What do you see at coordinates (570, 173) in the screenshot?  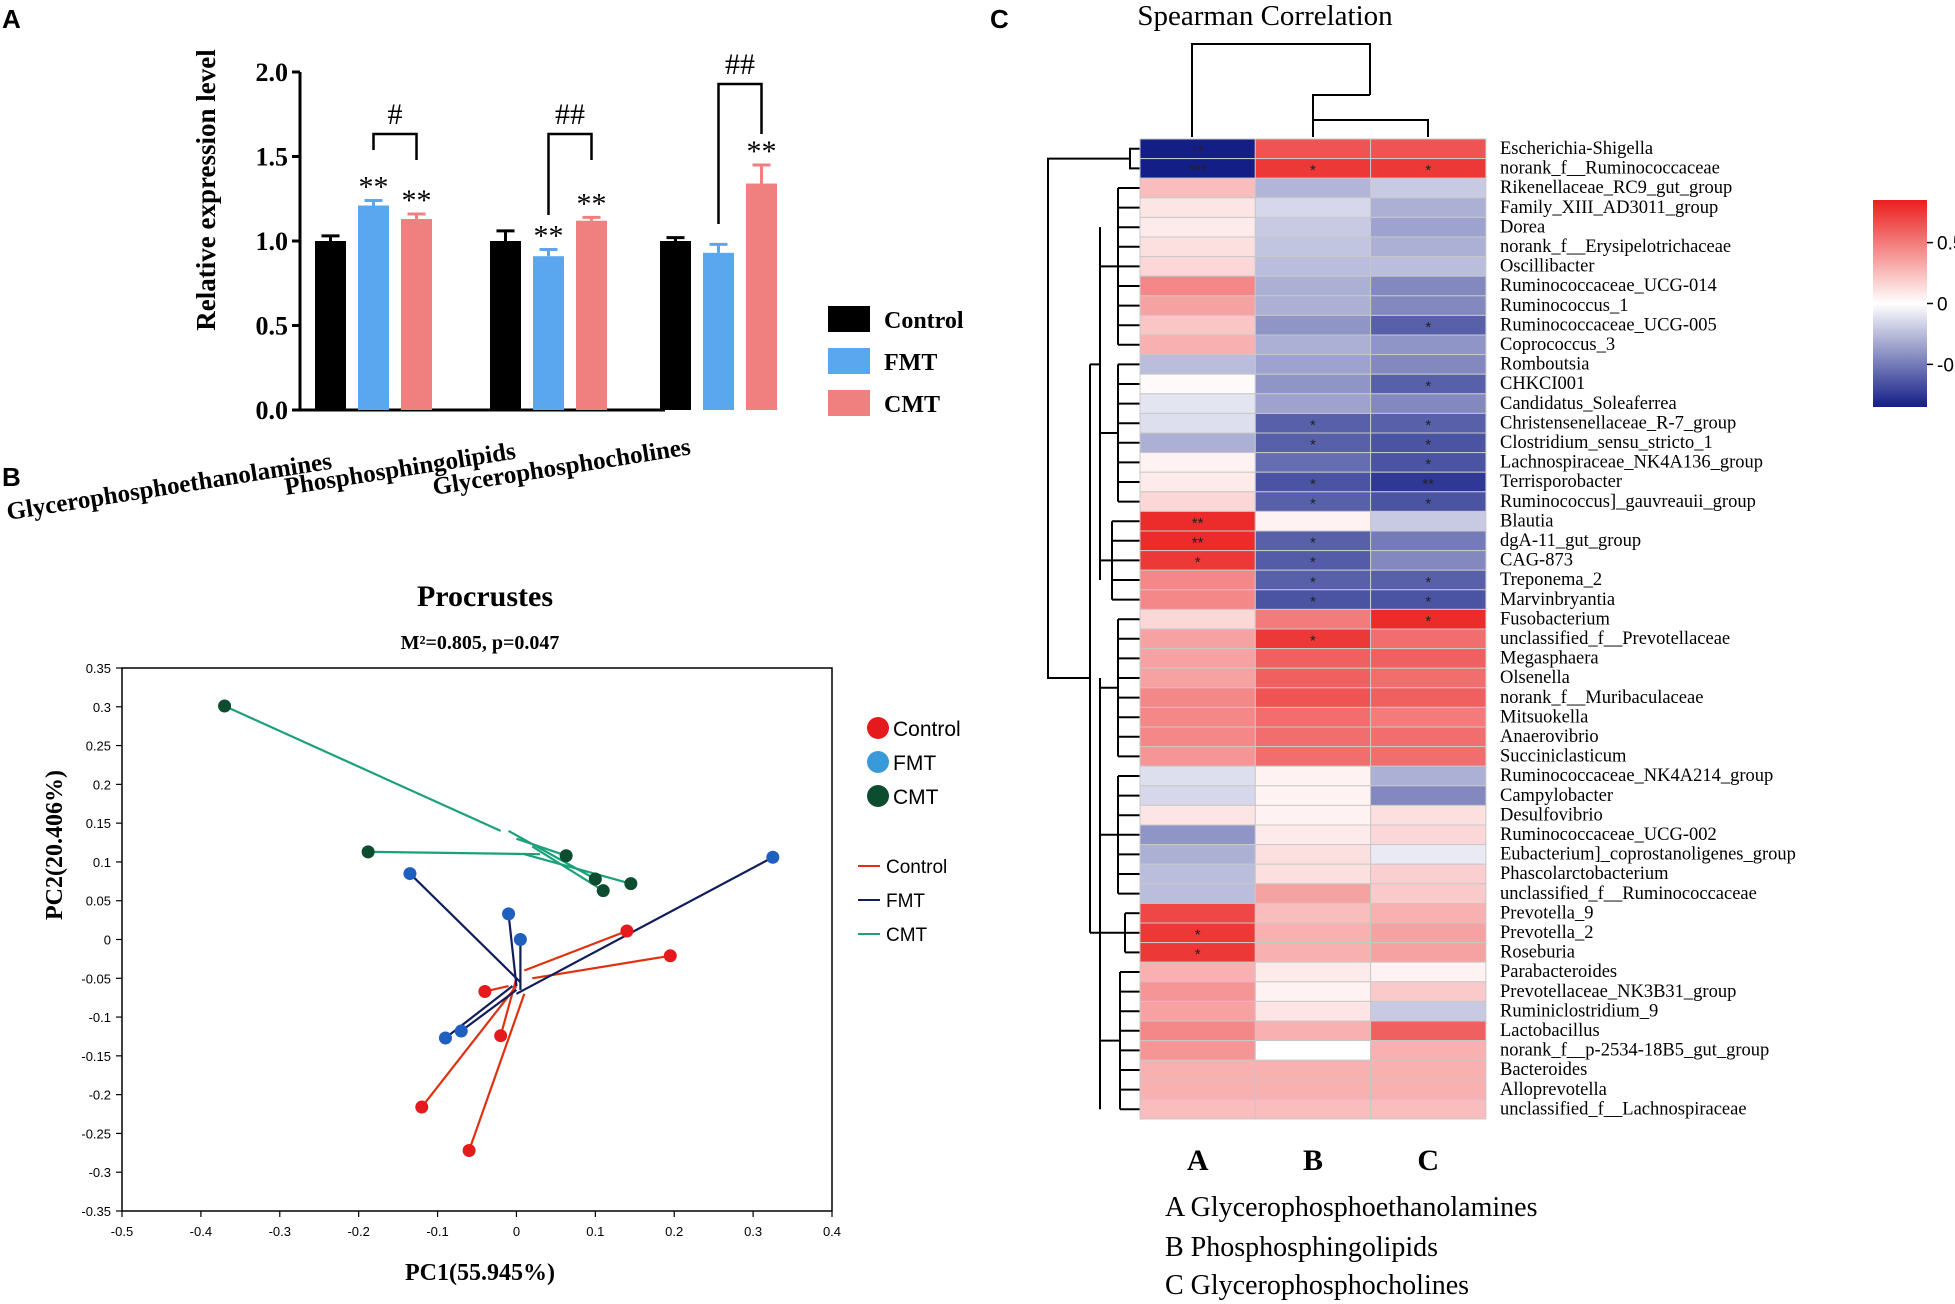 I see `comparison-bracket` at bounding box center [570, 173].